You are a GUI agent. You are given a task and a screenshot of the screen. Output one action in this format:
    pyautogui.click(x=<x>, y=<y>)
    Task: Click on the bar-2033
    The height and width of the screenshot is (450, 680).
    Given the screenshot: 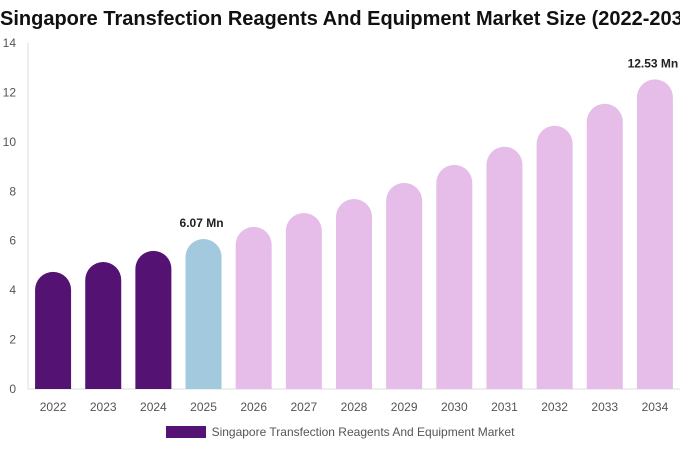 What is the action you would take?
    pyautogui.click(x=604, y=246)
    